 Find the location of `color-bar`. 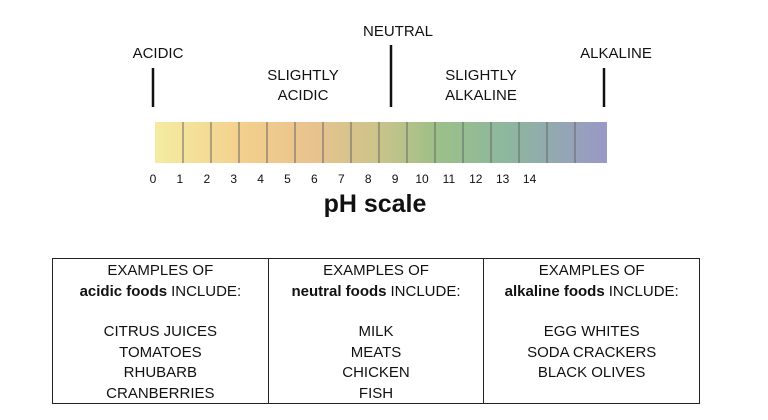

color-bar is located at coordinates (381, 142).